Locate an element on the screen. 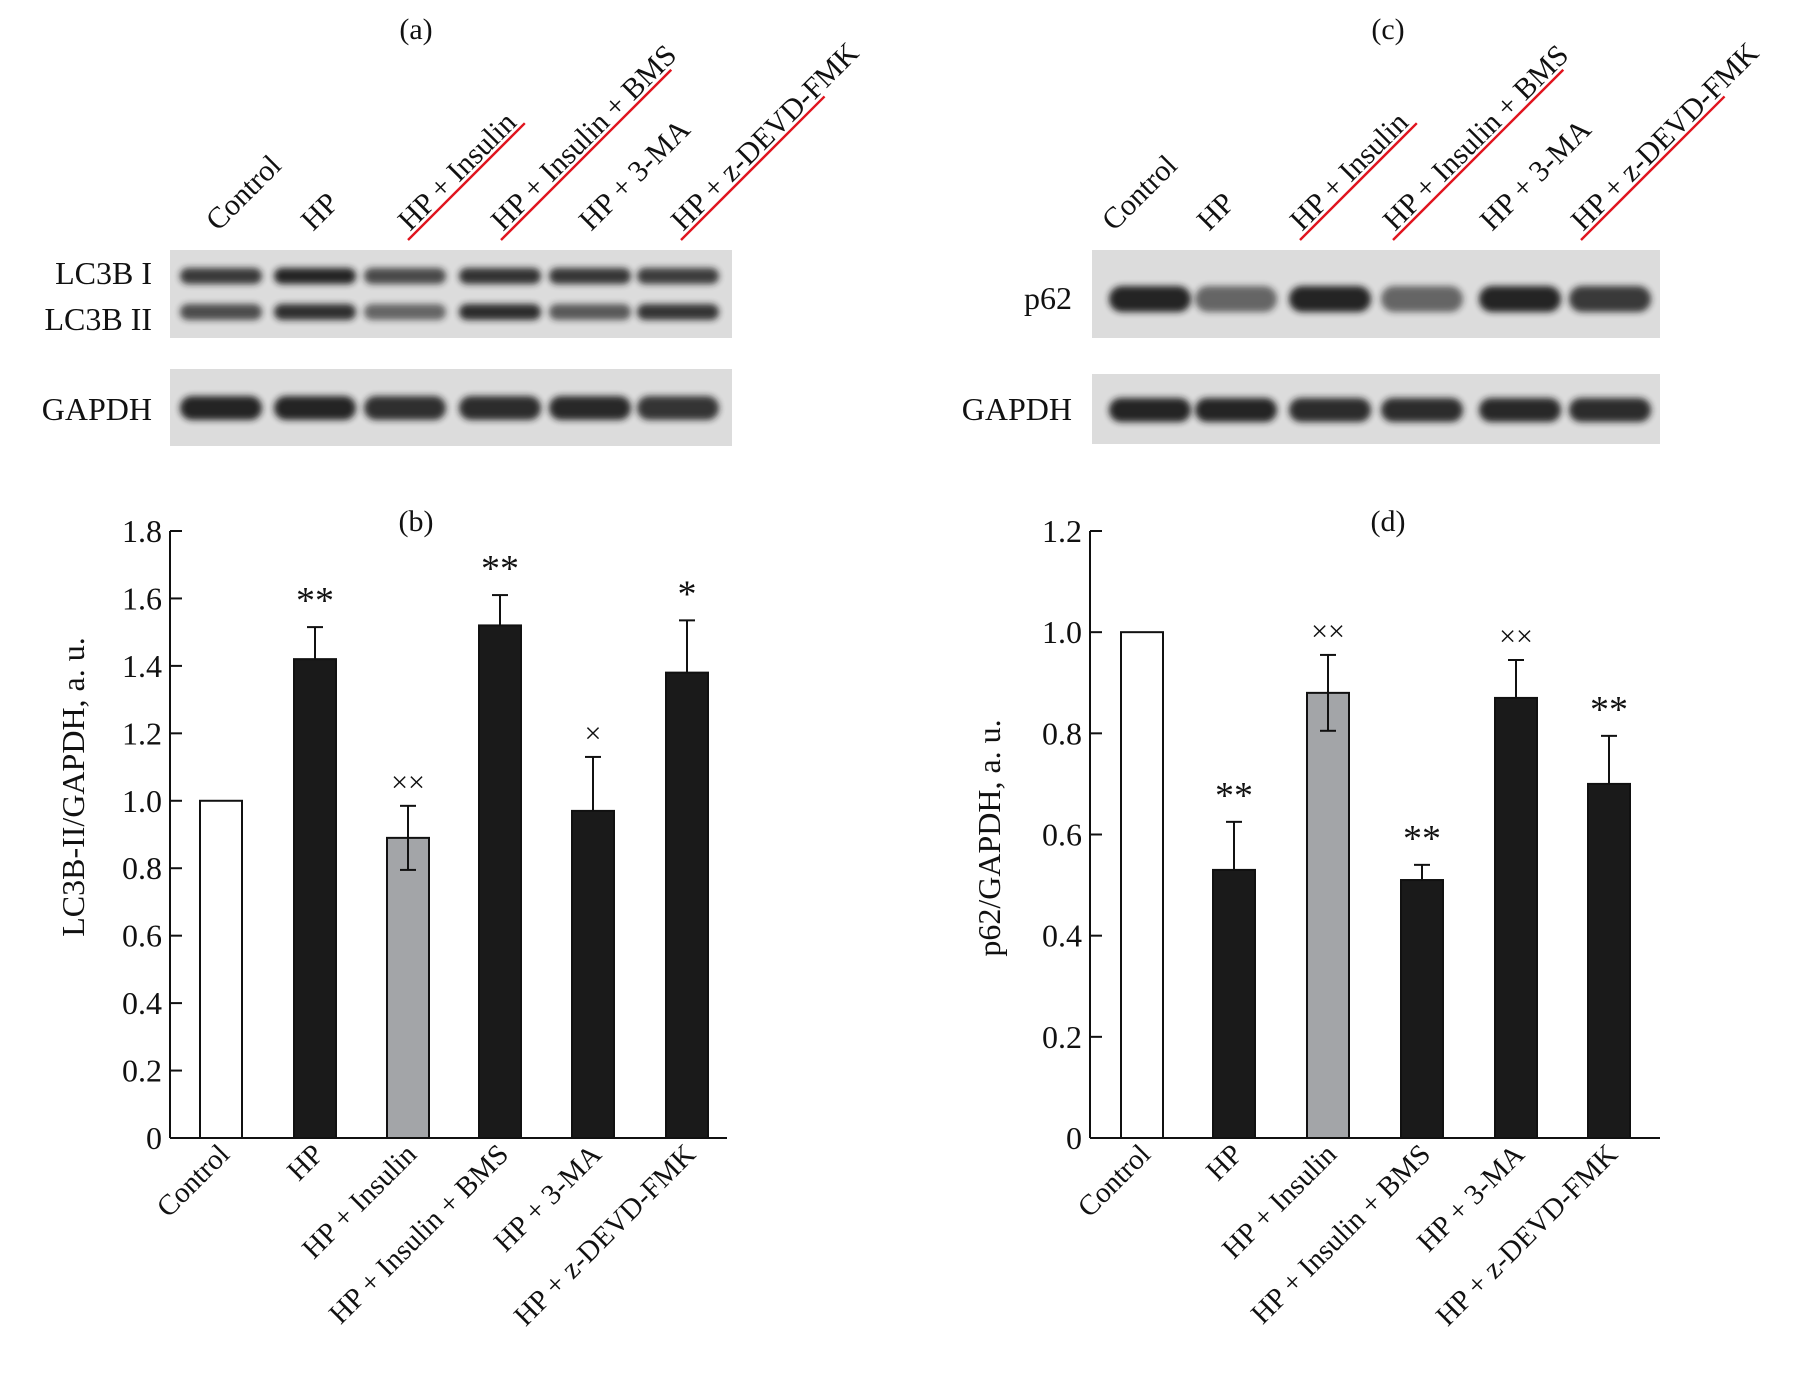  blot-c-lane-underline-hp-insulin-bms is located at coordinates (1478, 154).